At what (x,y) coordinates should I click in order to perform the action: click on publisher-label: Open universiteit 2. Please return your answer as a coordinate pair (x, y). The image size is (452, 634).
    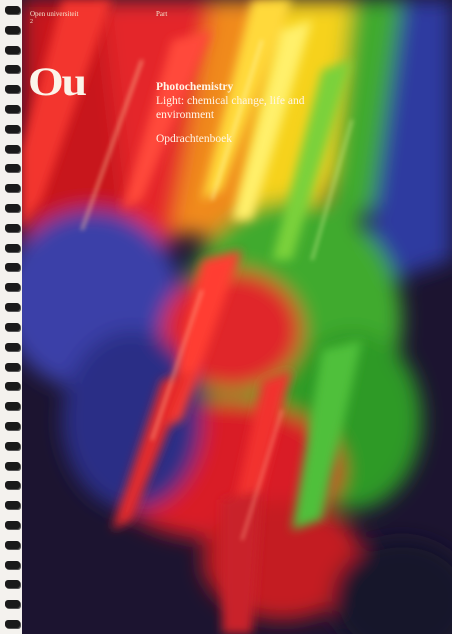
    Looking at the image, I should click on (54, 17).